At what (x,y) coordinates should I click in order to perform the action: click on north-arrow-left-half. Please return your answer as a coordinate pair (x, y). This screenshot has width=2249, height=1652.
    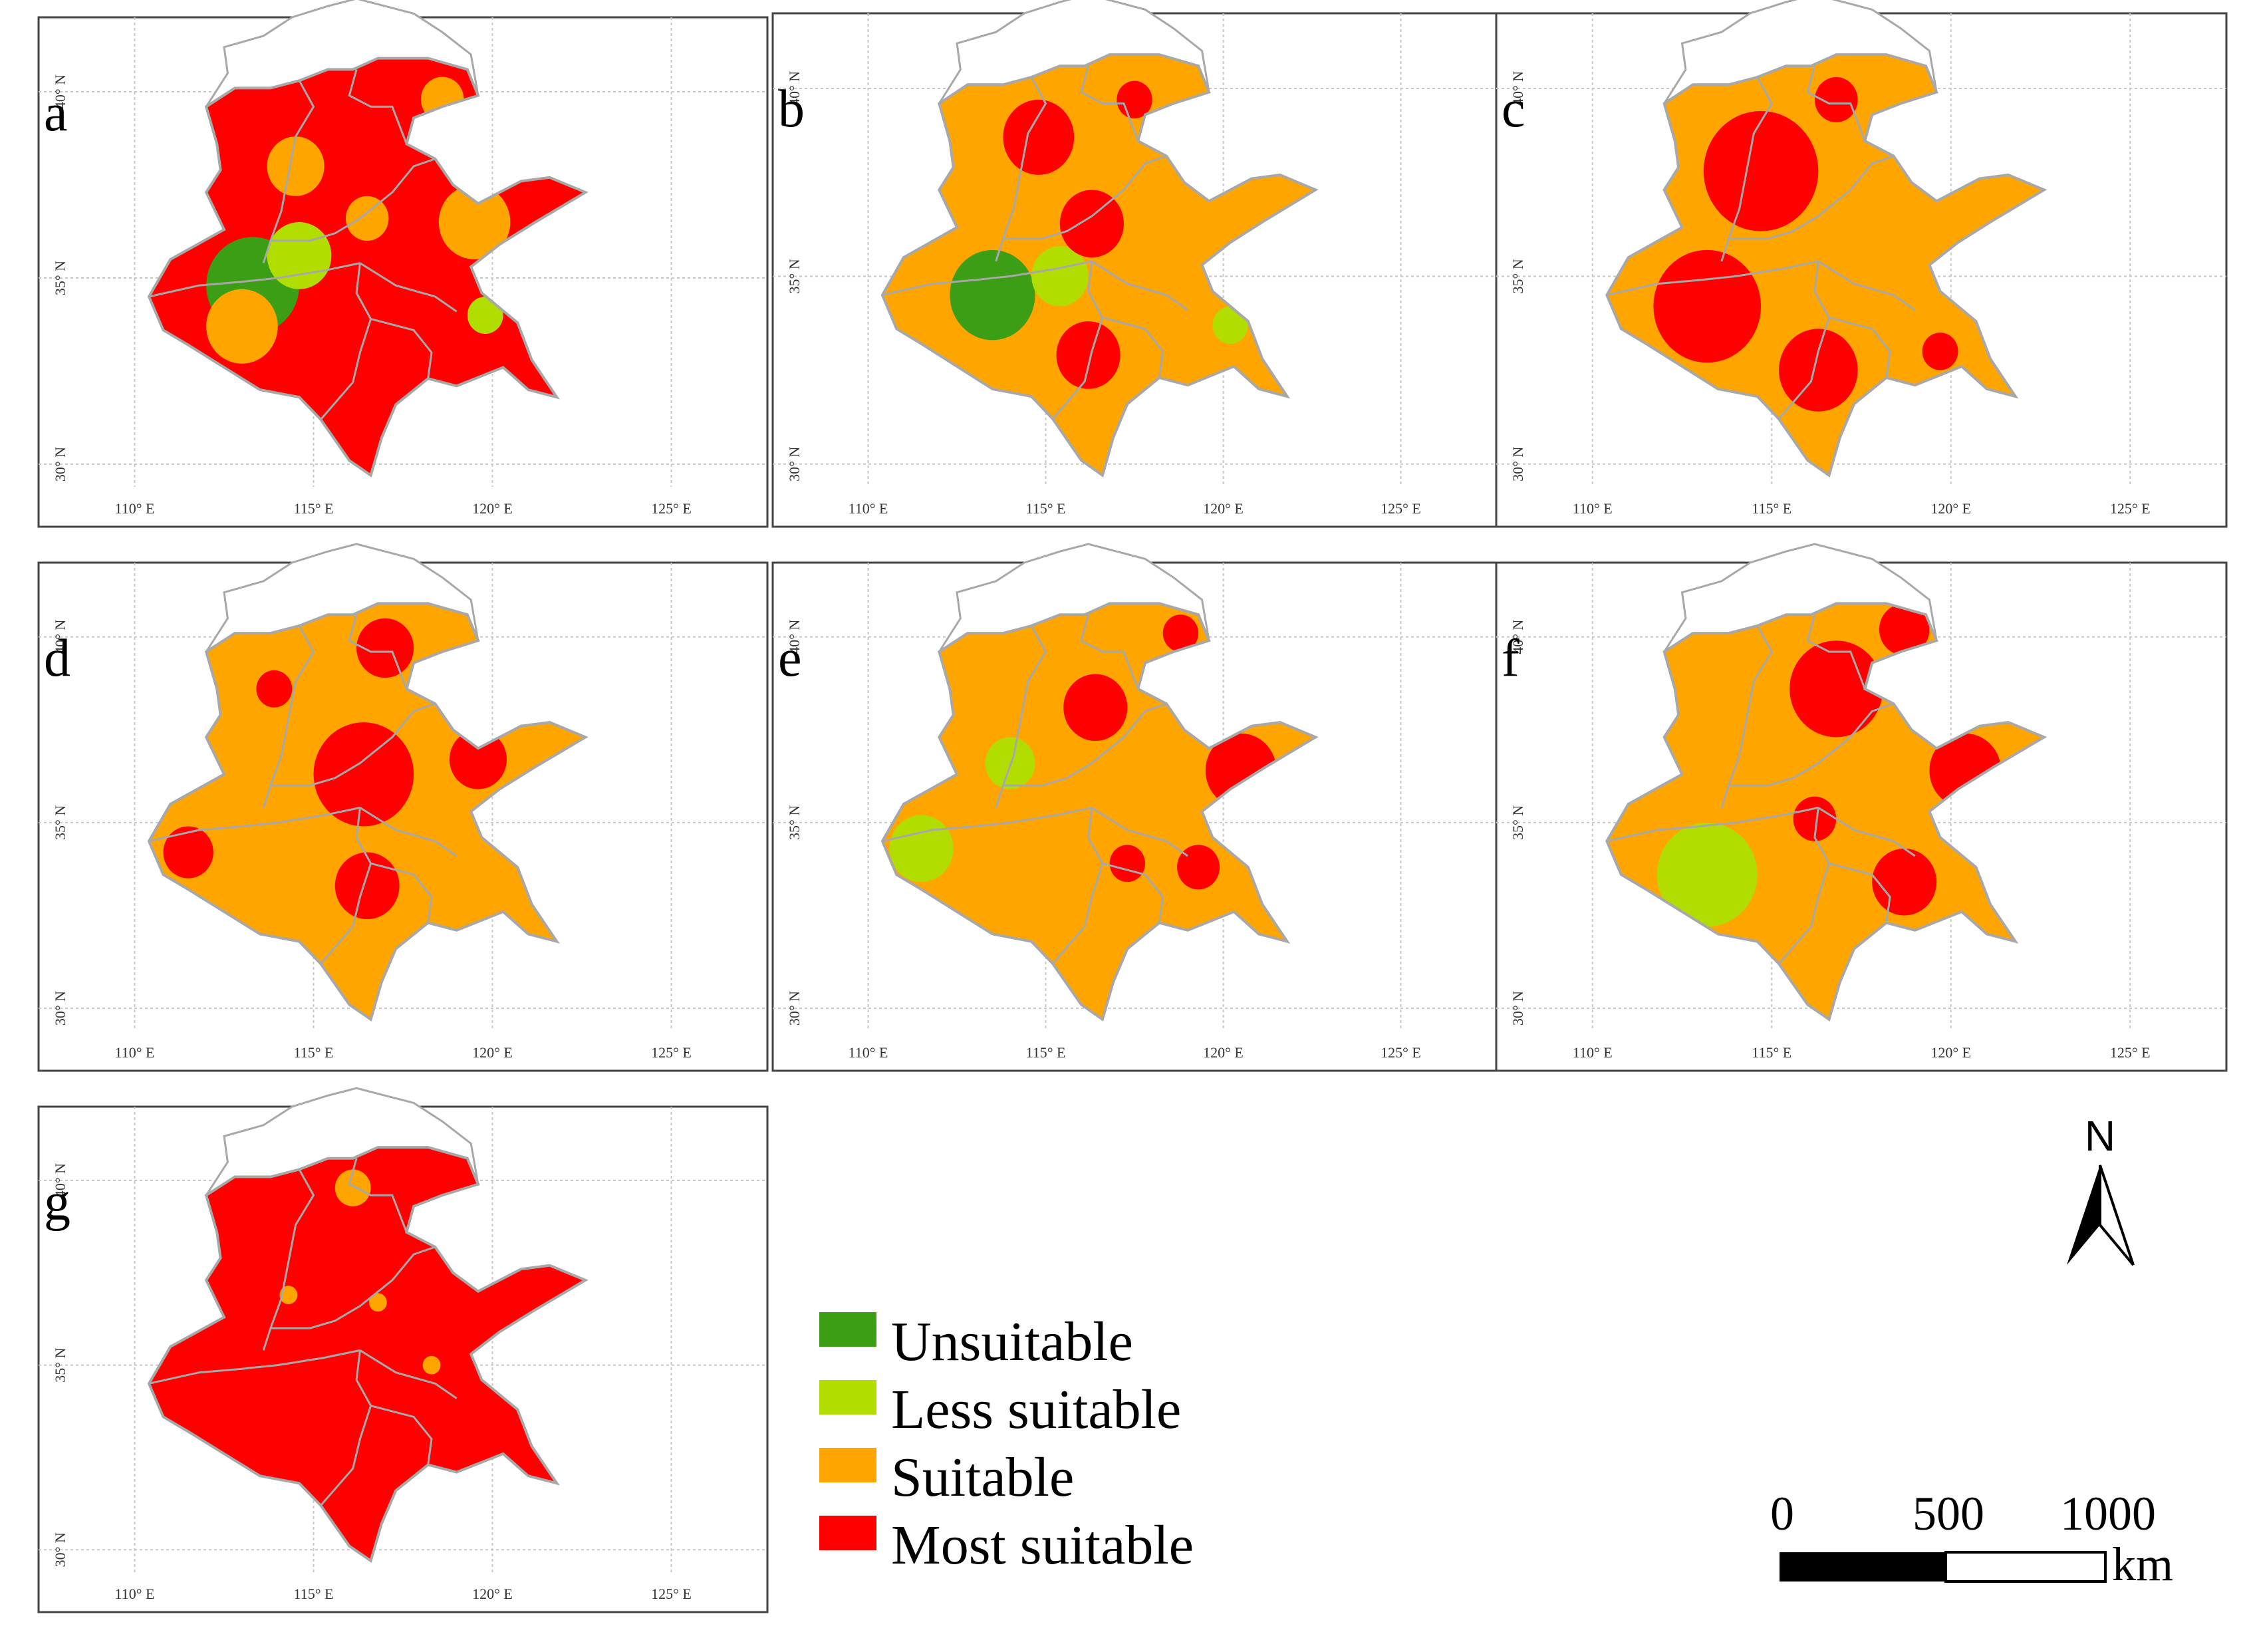
    Looking at the image, I should click on (2083, 1215).